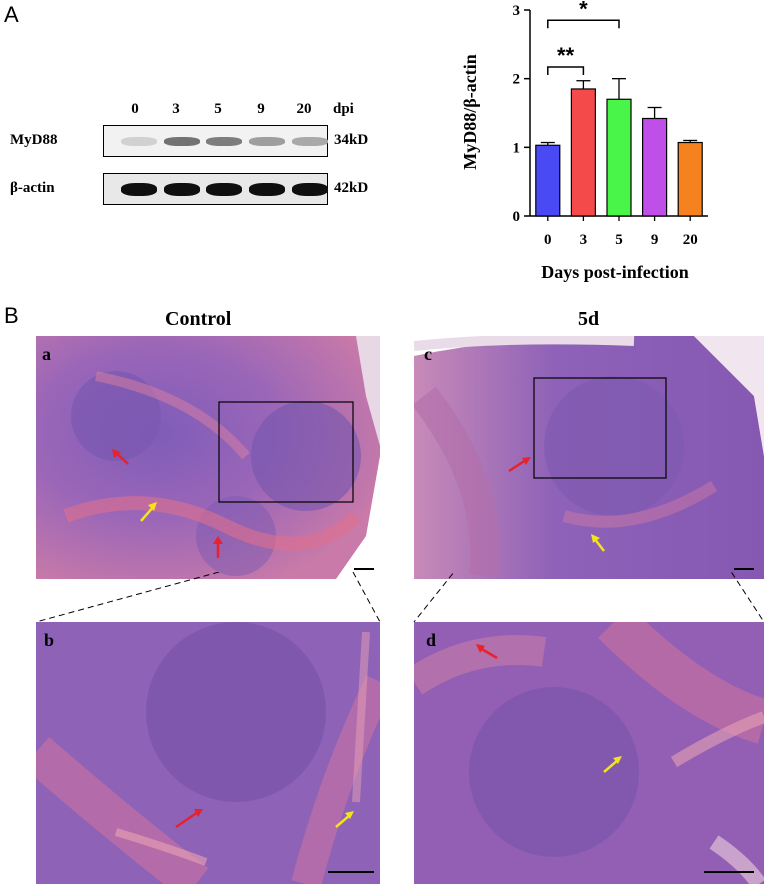 The width and height of the screenshot is (765, 885). I want to click on condition-label-5d: 5d, so click(589, 319).